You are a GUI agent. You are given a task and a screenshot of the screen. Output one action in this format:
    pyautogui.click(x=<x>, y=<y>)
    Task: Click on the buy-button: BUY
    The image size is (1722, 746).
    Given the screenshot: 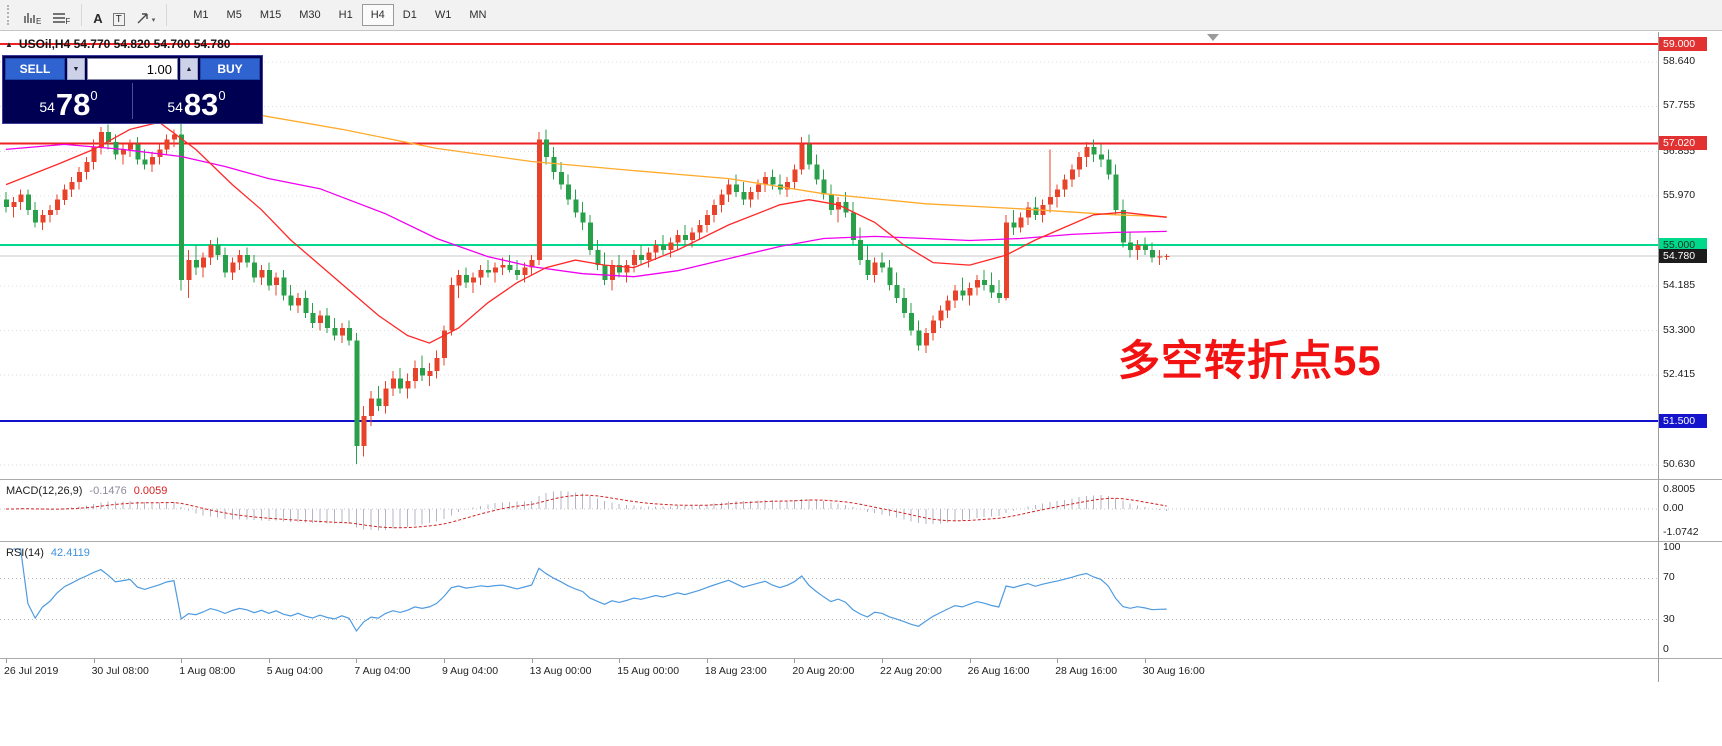 What is the action you would take?
    pyautogui.click(x=230, y=69)
    